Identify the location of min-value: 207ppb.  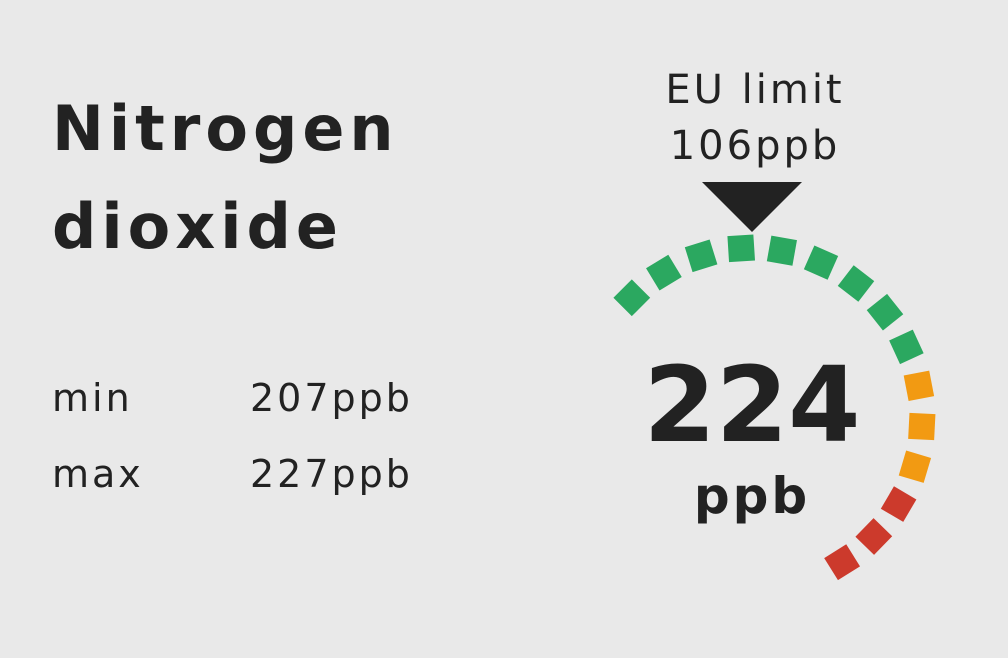
(331, 398).